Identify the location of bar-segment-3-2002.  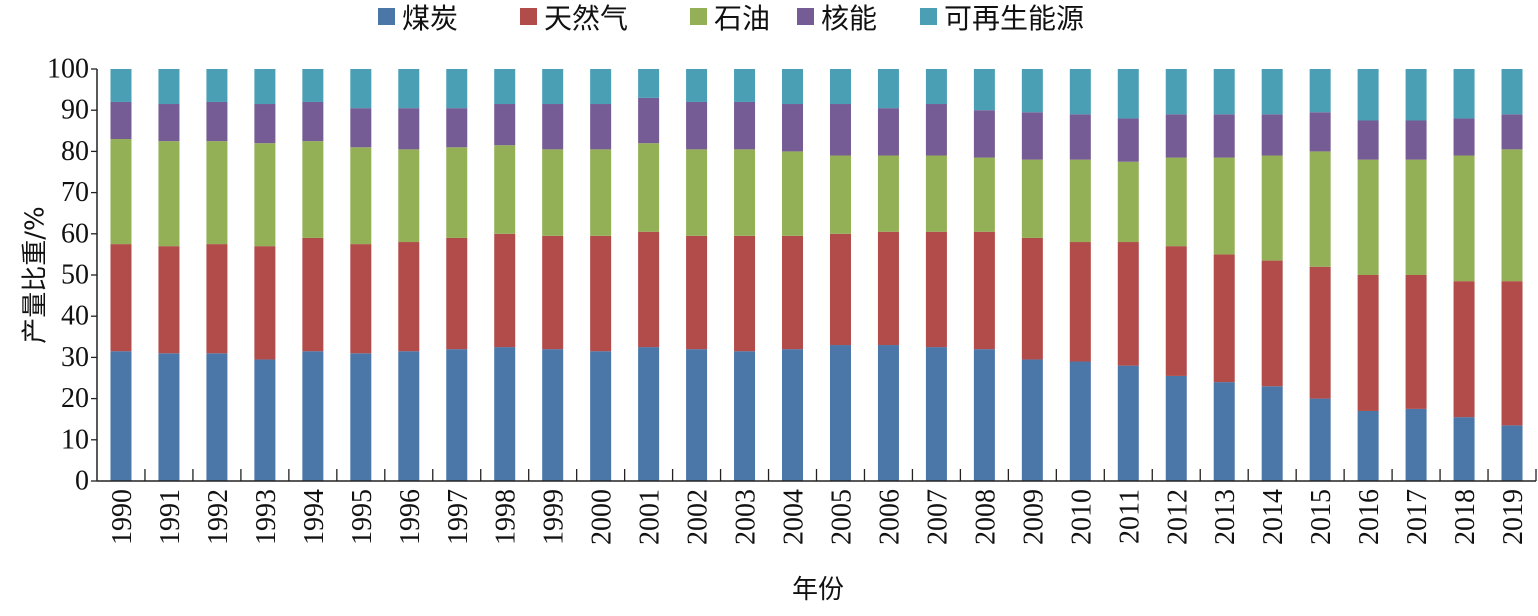
(697, 125).